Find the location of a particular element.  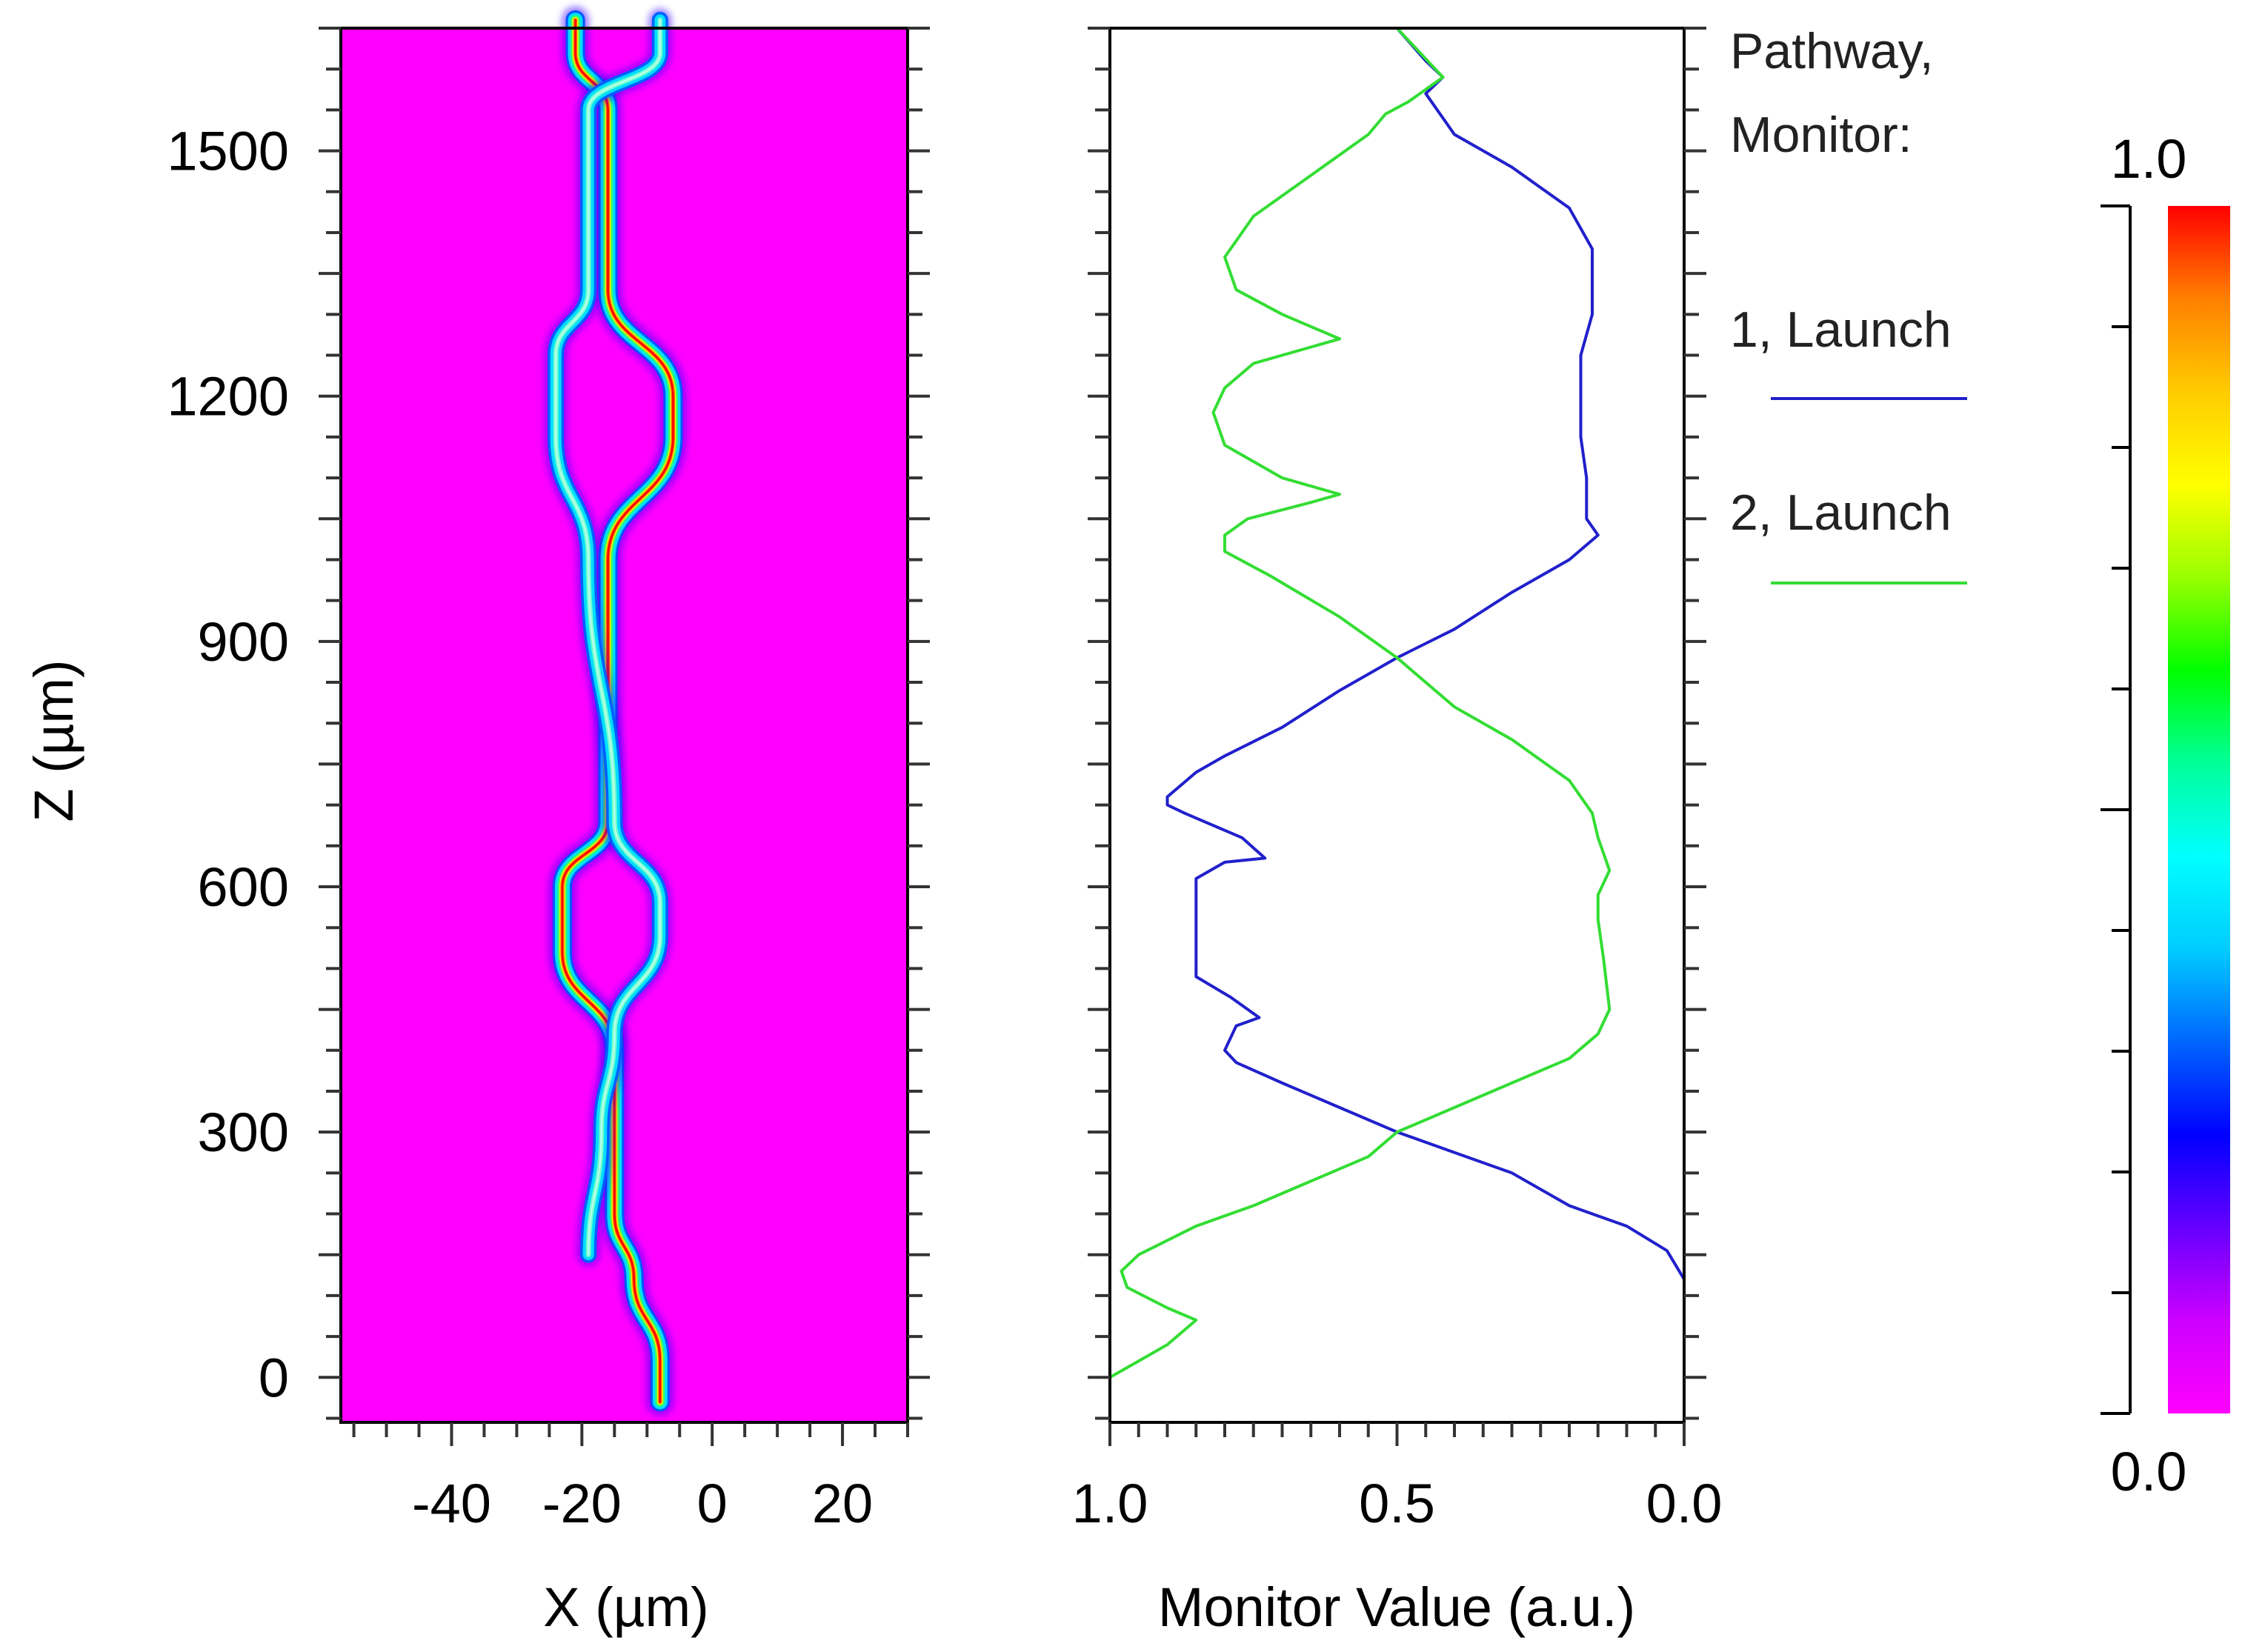

monitor-x-tick-label: 1.0 is located at coordinates (1110, 1503).